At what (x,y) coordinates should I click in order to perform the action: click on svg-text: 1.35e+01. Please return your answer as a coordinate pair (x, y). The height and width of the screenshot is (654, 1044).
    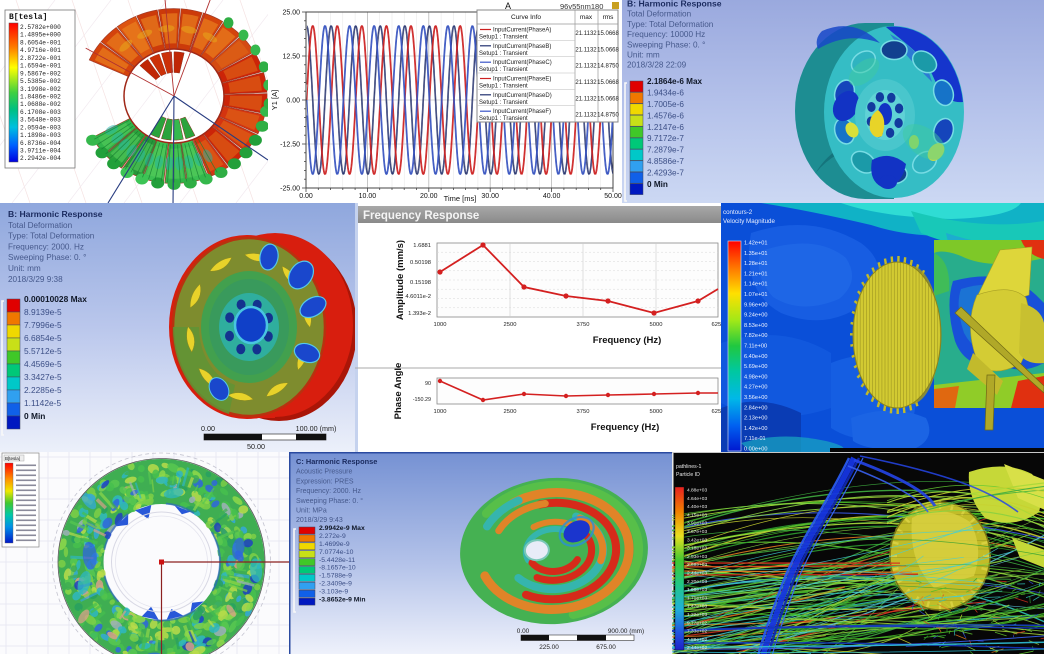
    Looking at the image, I should click on (756, 254).